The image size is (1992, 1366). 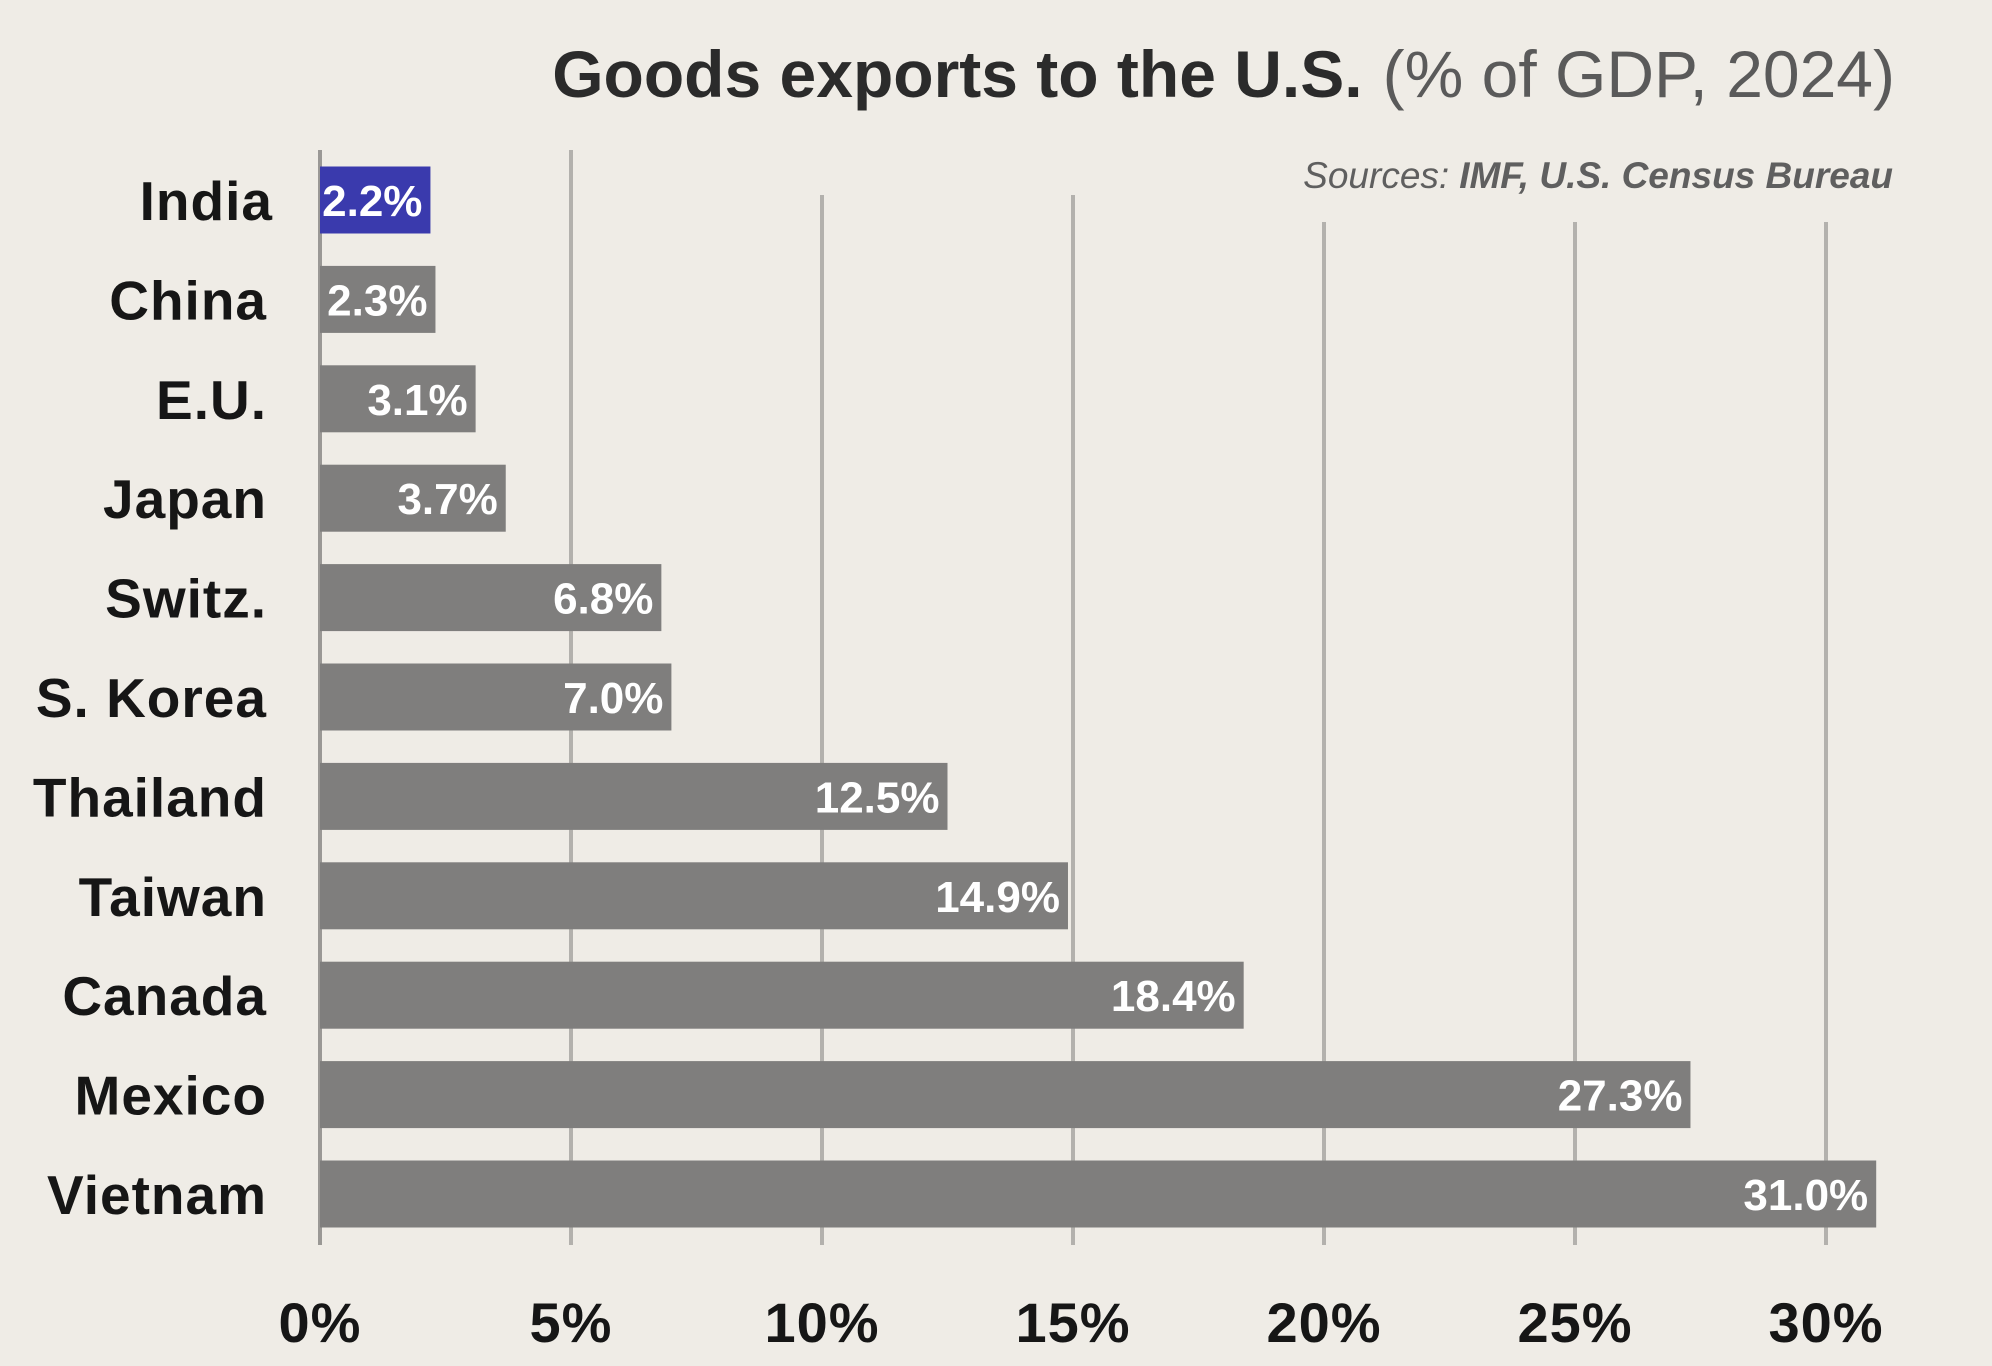 I want to click on category-label: Thailand, so click(x=150, y=797).